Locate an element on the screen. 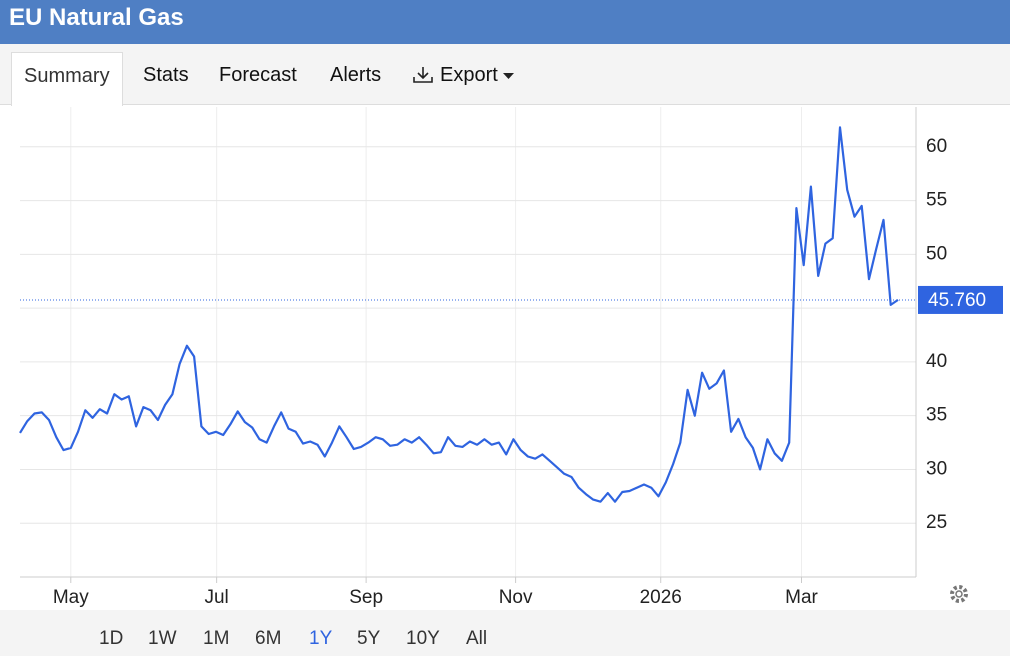  y-tick-label: 50 is located at coordinates (936, 253).